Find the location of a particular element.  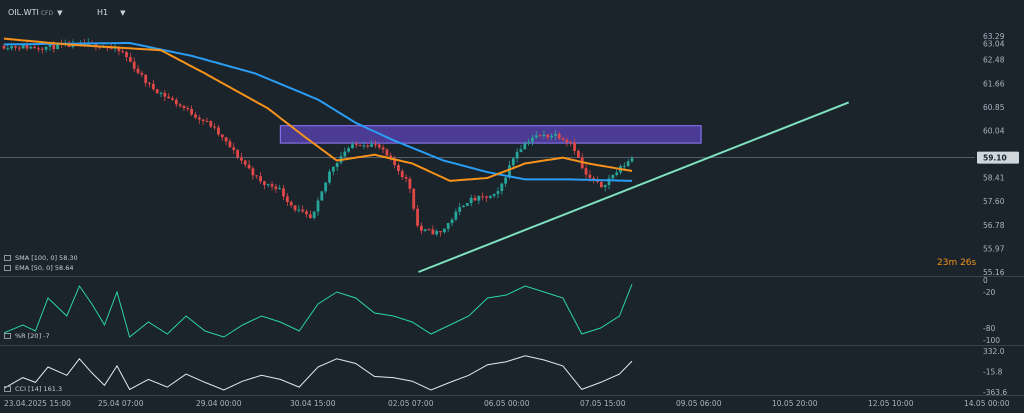

ema-legend: EMA [50, 0] 58.64 is located at coordinates (39, 268).